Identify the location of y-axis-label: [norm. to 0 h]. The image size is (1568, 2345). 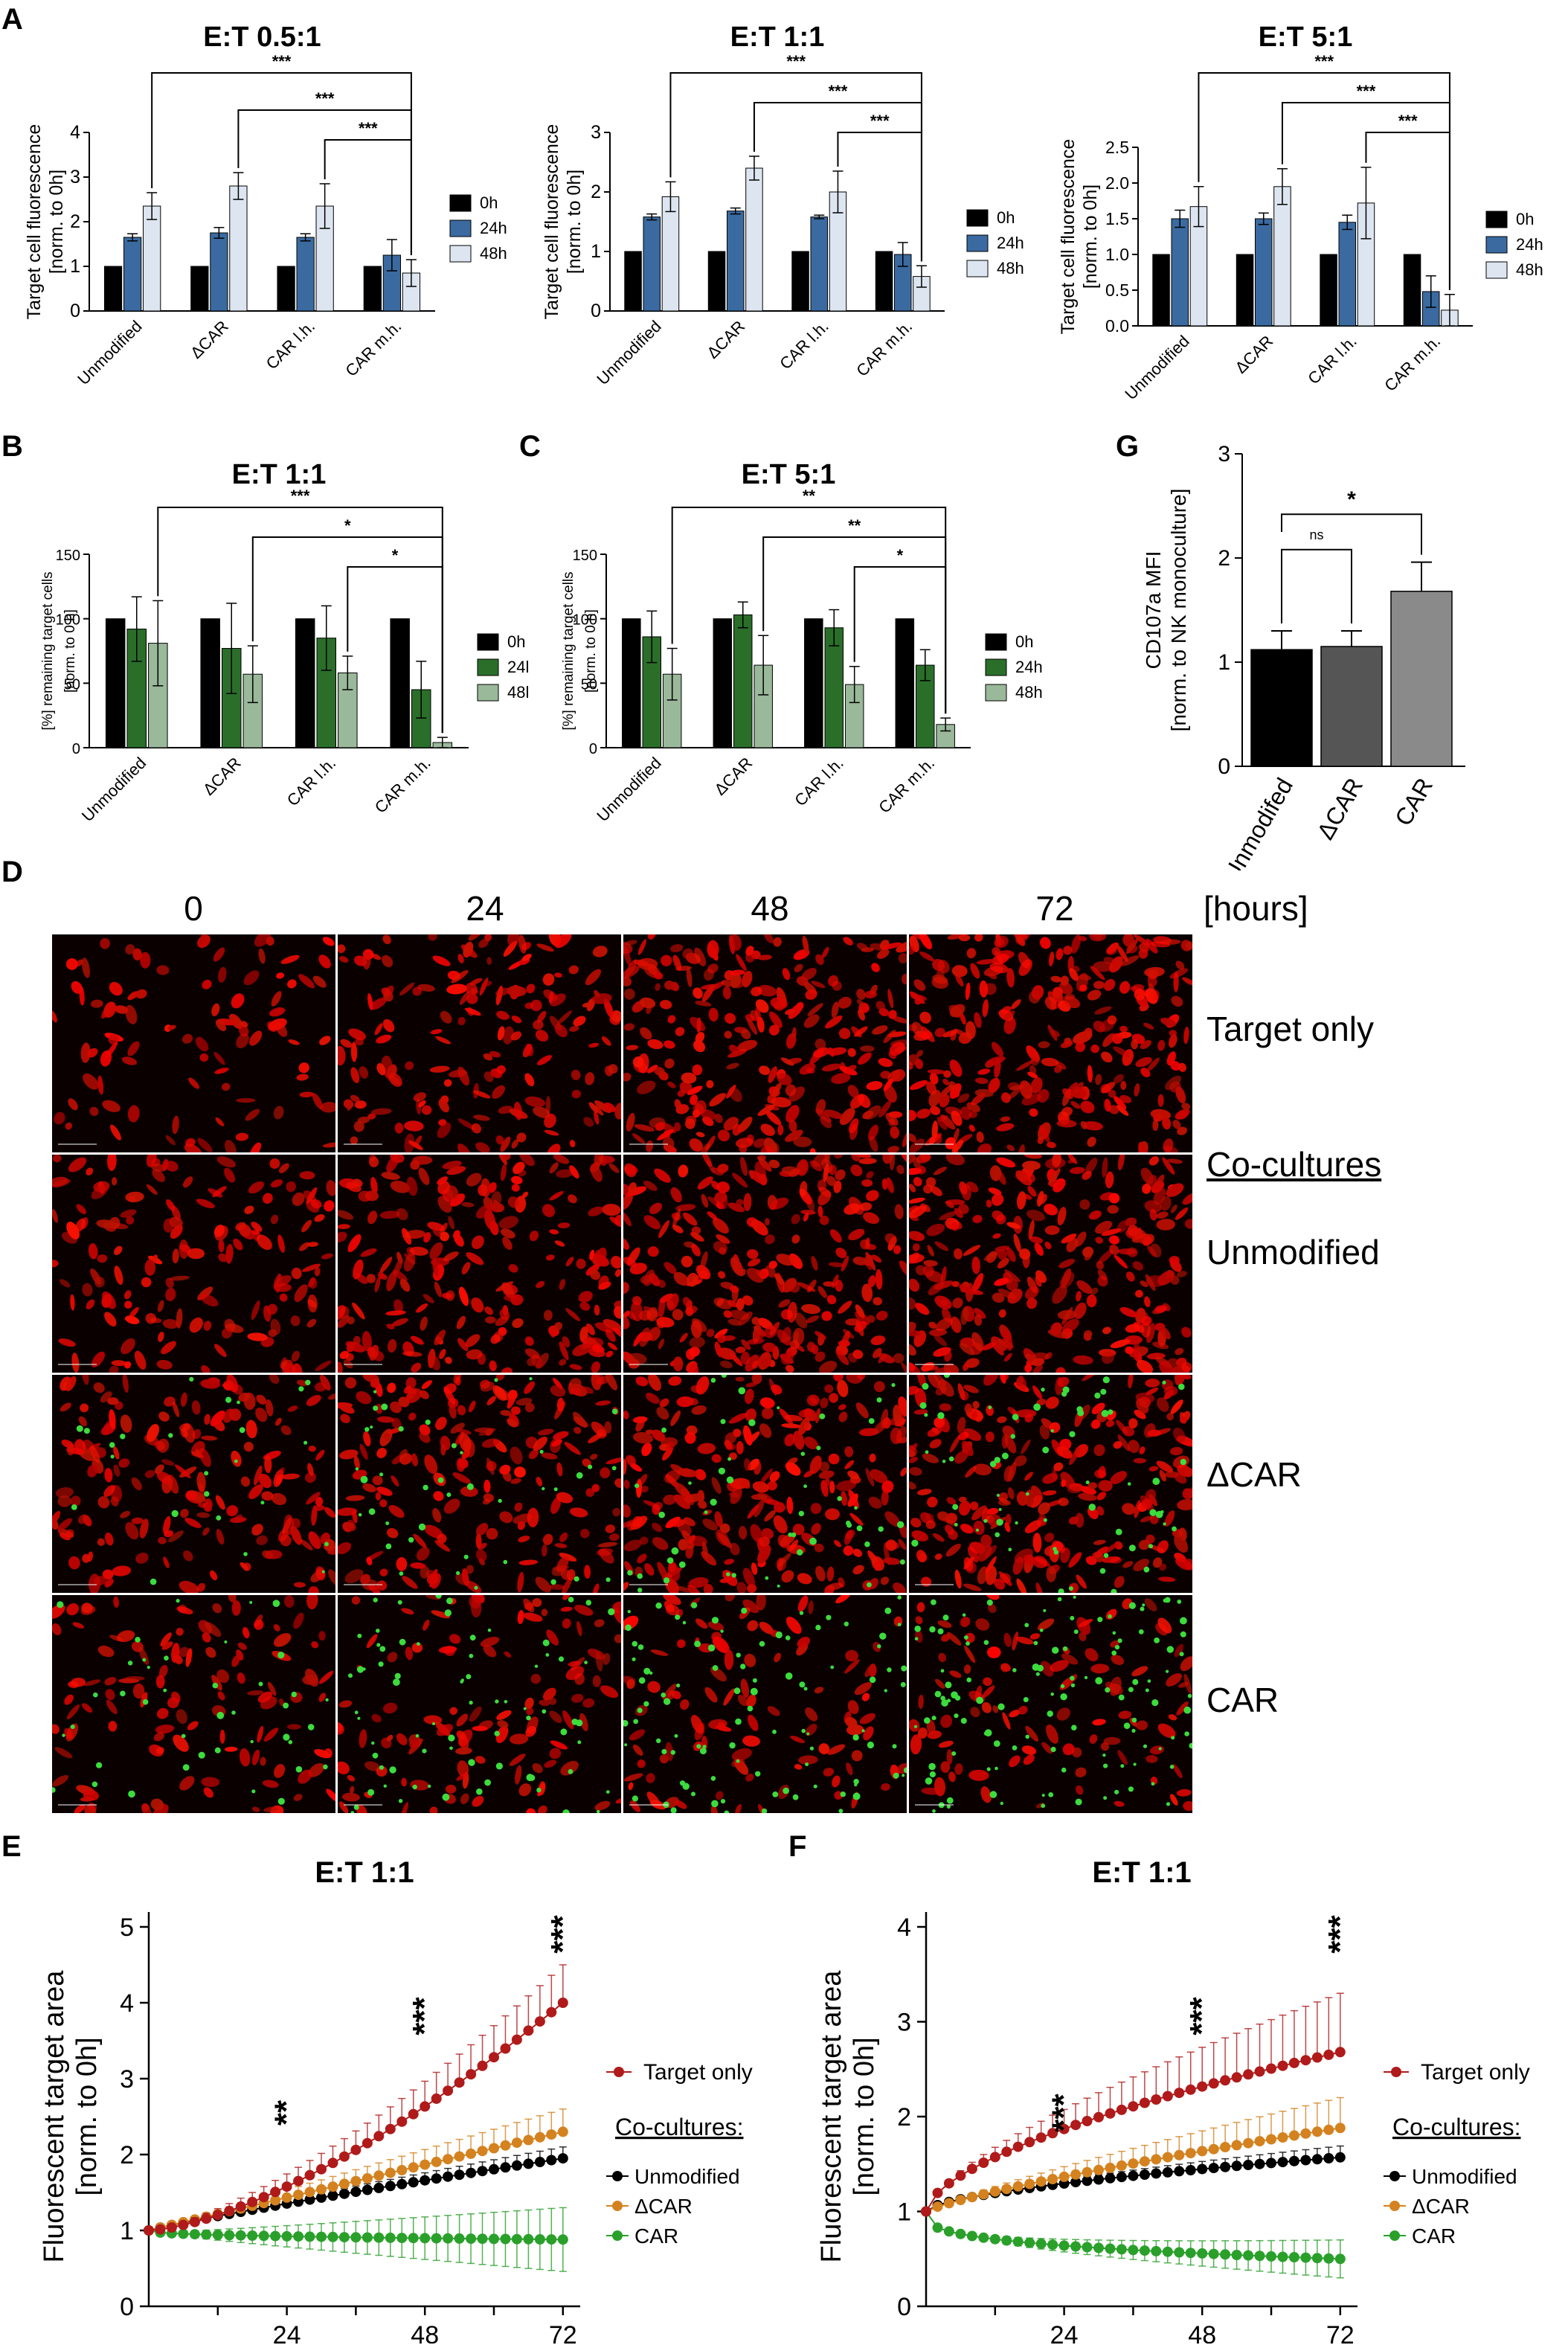
(591, 651).